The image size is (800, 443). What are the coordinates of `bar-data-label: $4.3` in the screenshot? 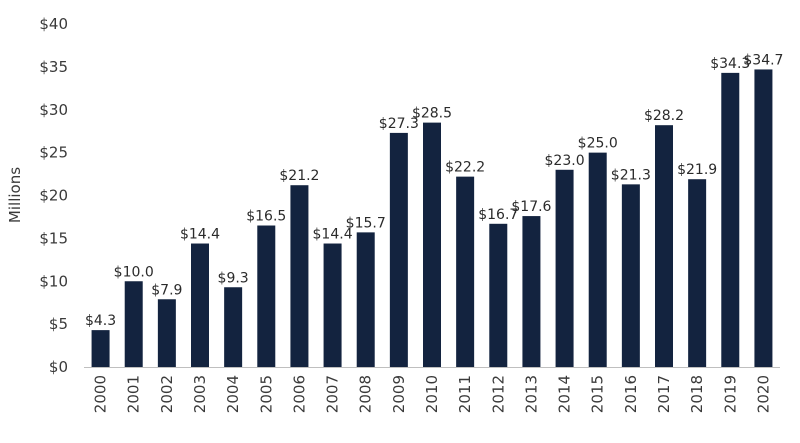 It's located at (100, 321).